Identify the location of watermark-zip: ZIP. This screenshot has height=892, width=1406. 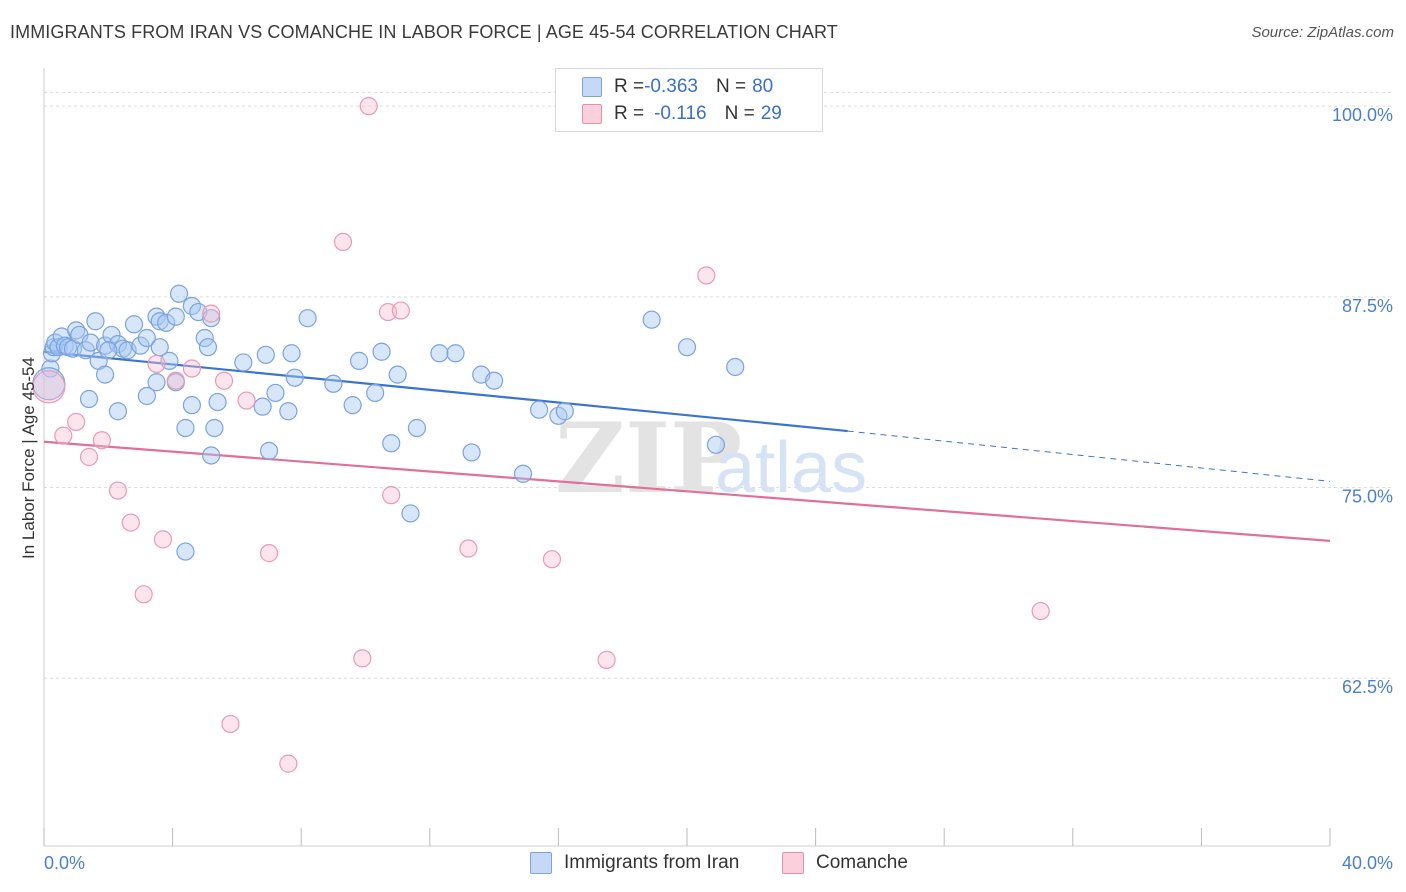
(648, 458).